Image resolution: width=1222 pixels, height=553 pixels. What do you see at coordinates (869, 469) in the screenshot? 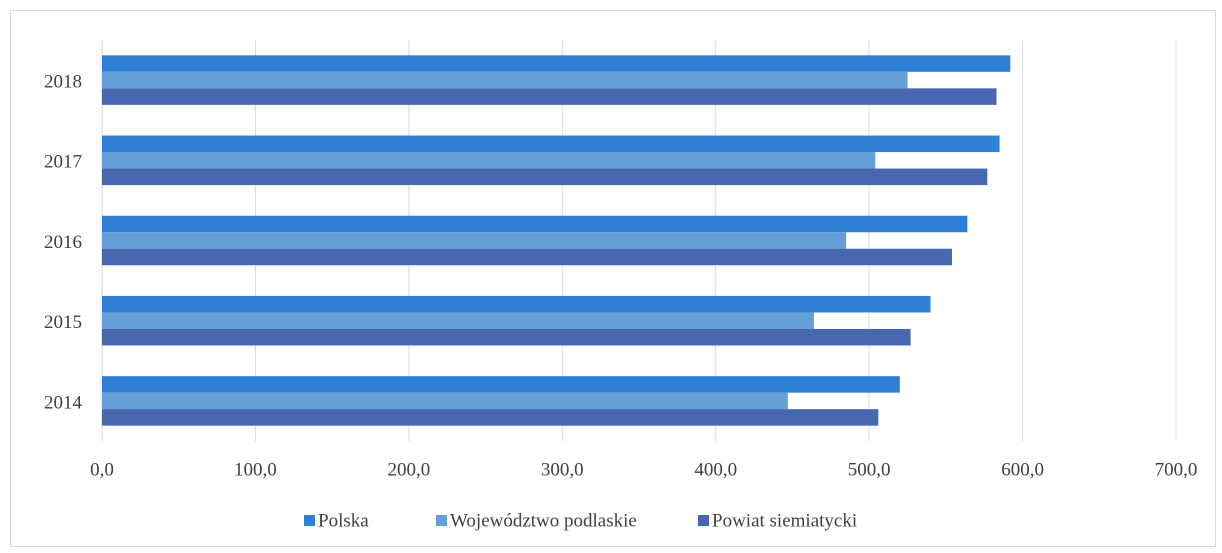
I see `x-tick-label: 500,0` at bounding box center [869, 469].